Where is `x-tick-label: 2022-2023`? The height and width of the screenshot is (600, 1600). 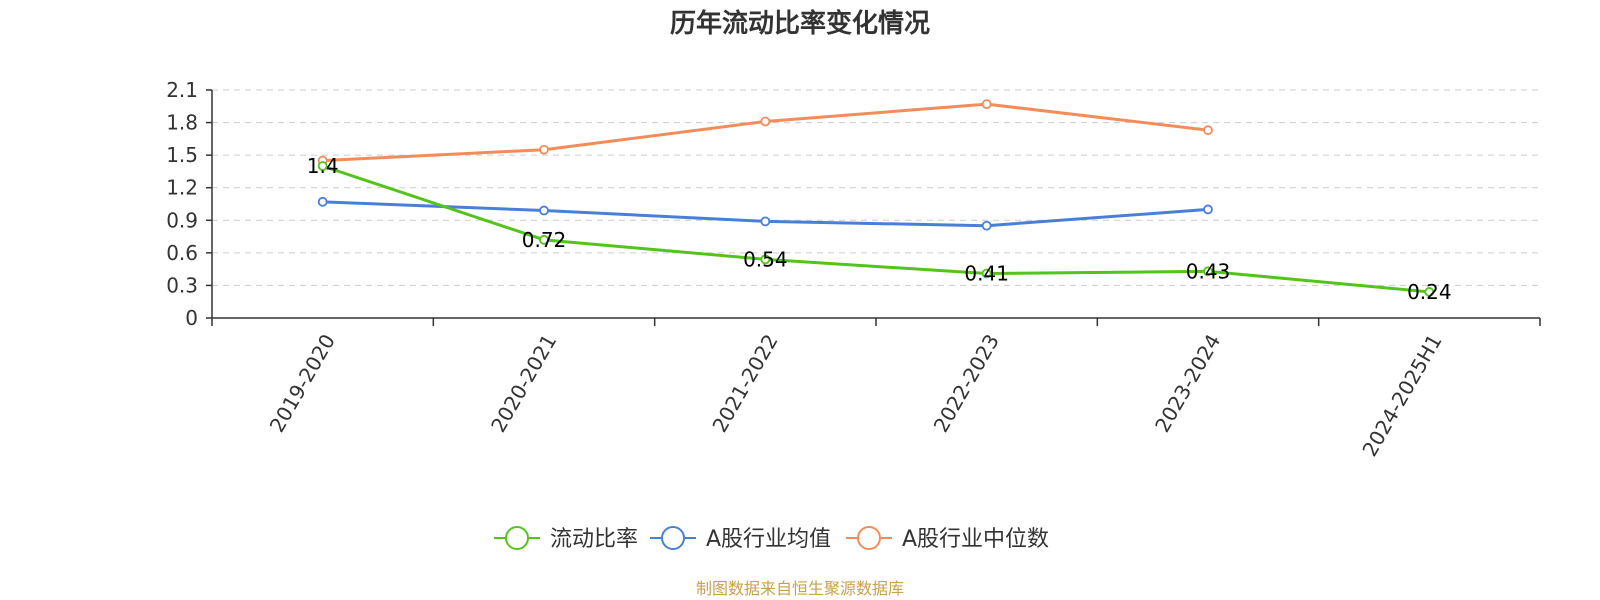 x-tick-label: 2022-2023 is located at coordinates (966, 383).